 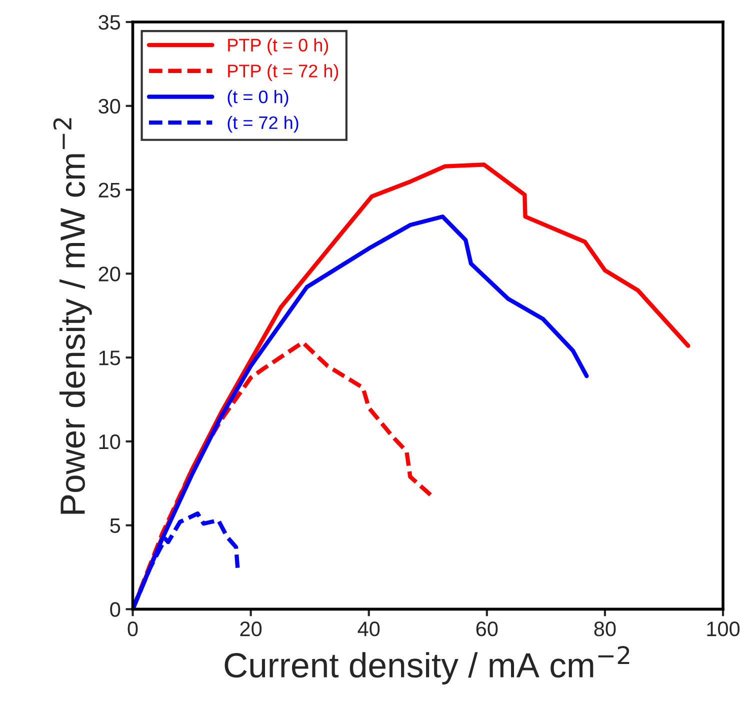 What do you see at coordinates (109, 274) in the screenshot?
I see `y-tick-label: 20` at bounding box center [109, 274].